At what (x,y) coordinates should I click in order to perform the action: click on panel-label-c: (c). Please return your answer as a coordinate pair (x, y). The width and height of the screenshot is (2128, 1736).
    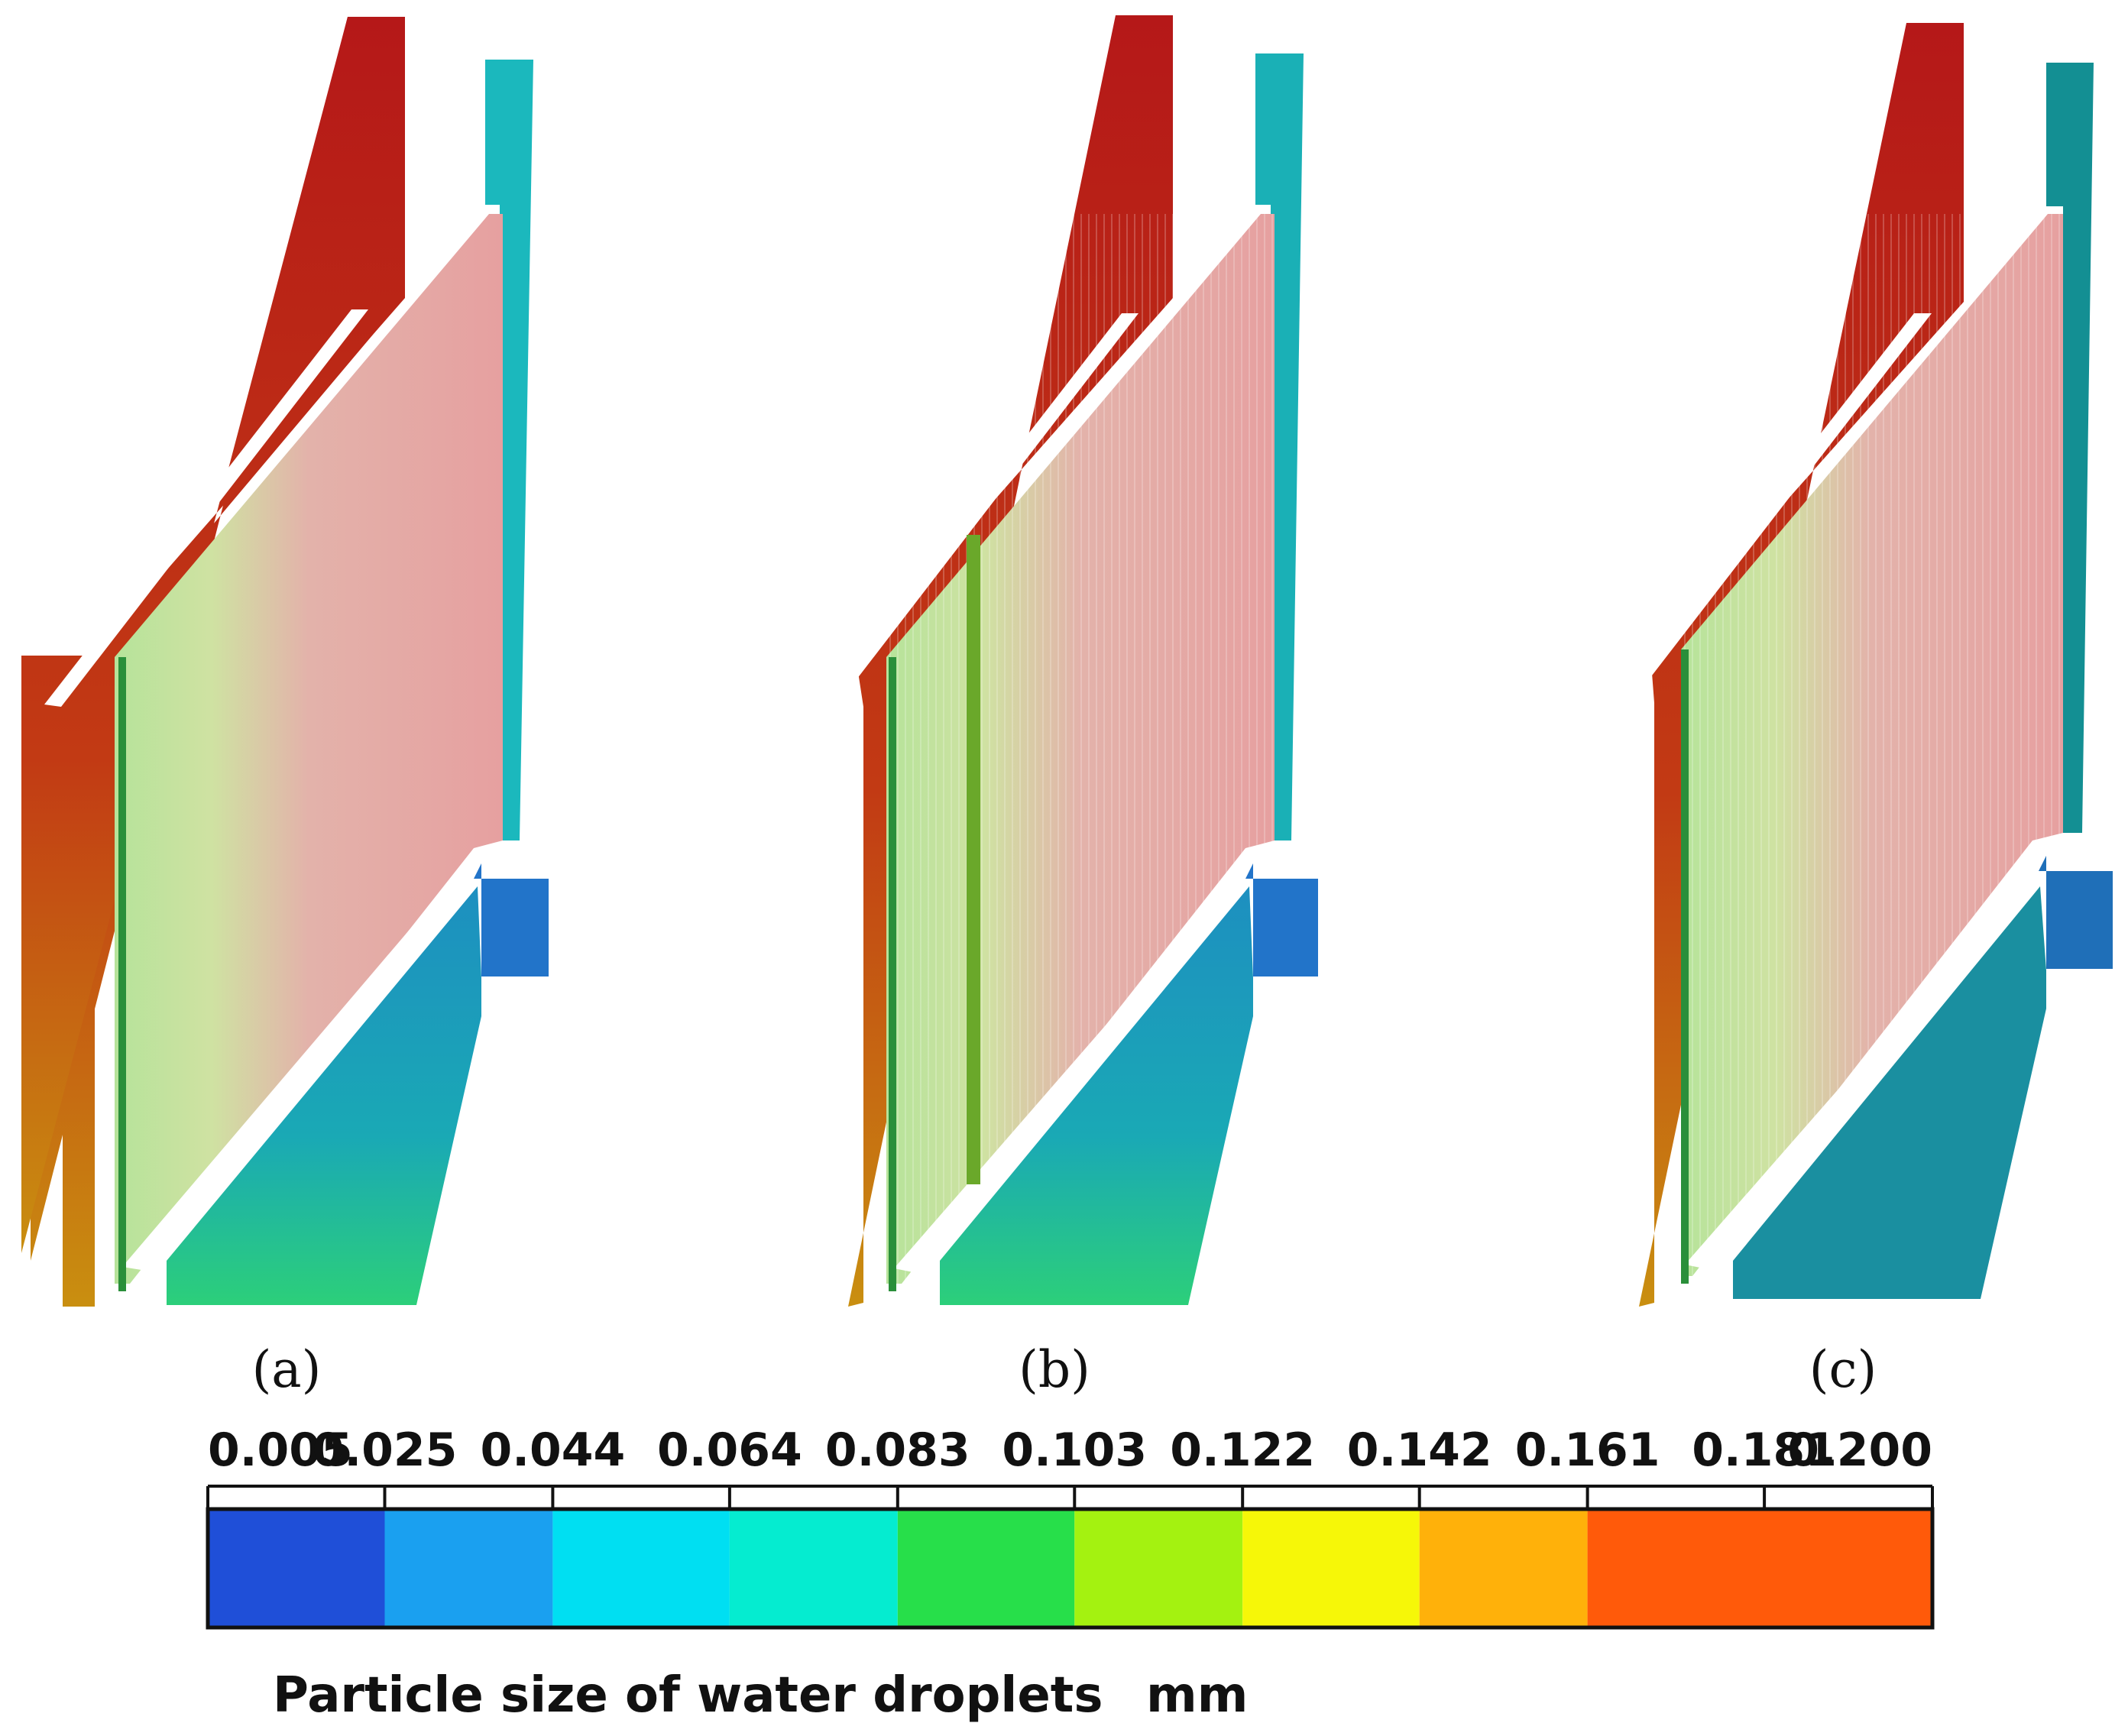
    Looking at the image, I should click on (1843, 1369).